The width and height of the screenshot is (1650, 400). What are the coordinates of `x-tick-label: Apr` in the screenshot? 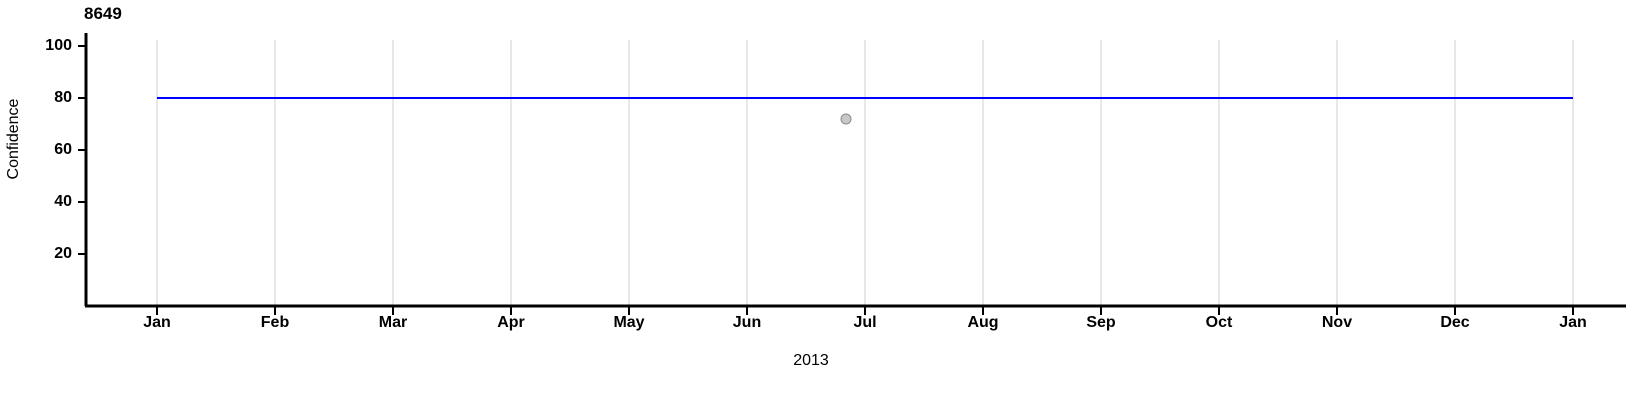 It's located at (511, 322).